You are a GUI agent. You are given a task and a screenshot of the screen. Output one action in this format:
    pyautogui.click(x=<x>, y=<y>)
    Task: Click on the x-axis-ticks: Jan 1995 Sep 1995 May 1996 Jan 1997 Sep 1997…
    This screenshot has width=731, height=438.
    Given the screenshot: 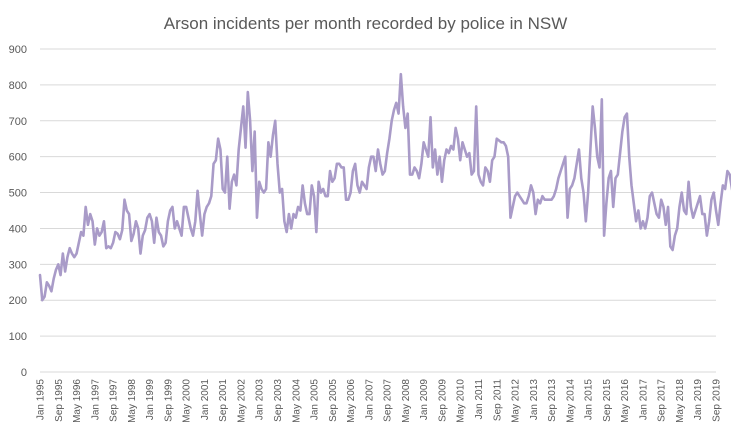 What is the action you would take?
    pyautogui.click(x=379, y=401)
    